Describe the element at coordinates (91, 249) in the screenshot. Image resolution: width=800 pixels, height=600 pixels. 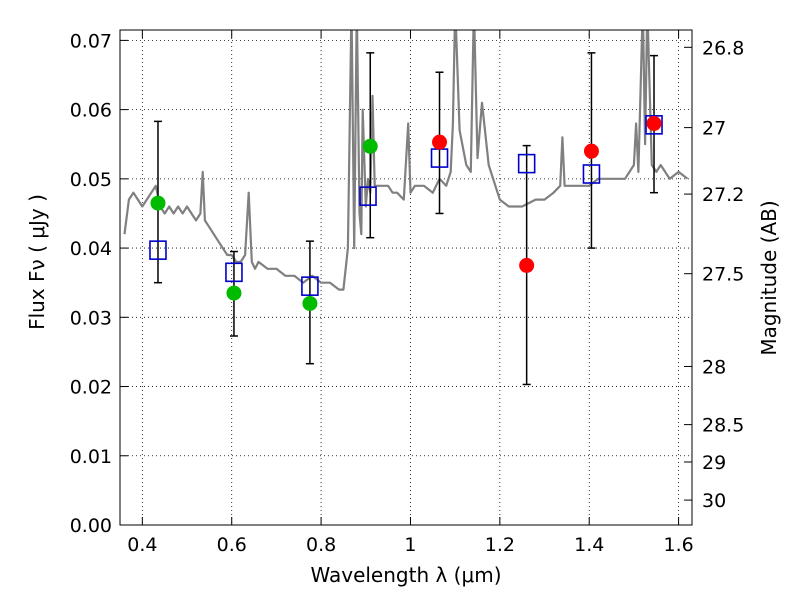
I see `y-tick-label: 0.04` at that location.